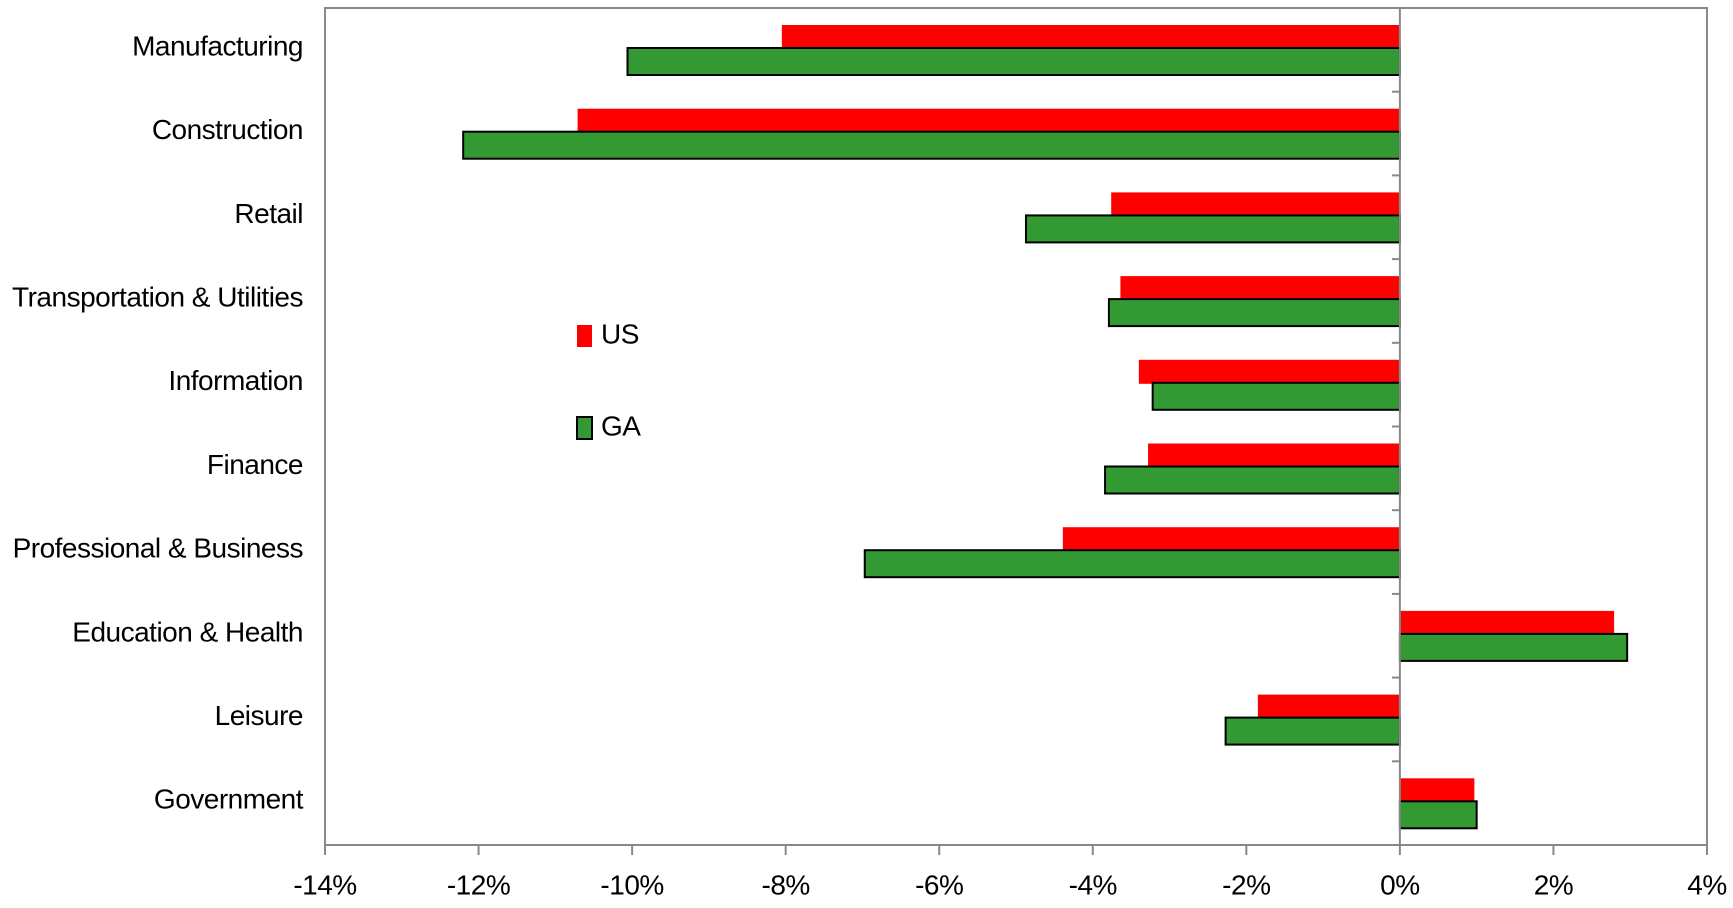  I want to click on legend-label: US, so click(620, 333).